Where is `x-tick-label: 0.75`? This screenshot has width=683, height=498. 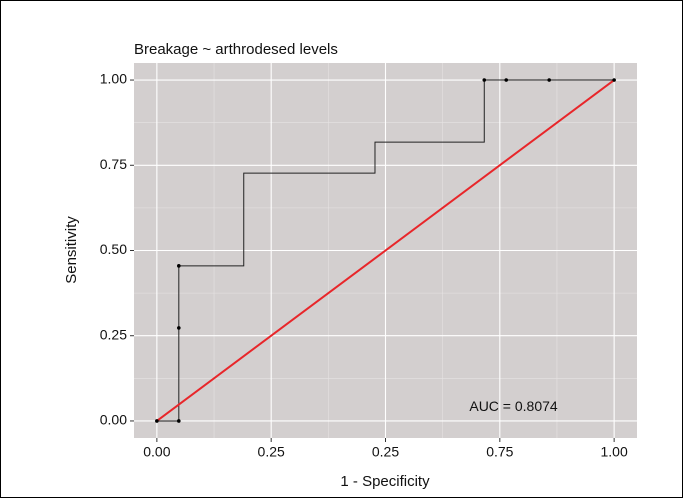
x-tick-label: 0.75 is located at coordinates (499, 452).